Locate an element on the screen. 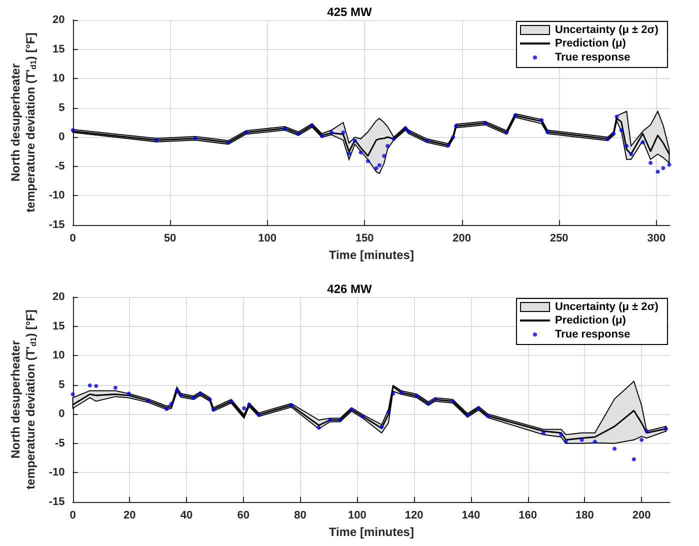 This screenshot has width=699, height=546. x-tick-label: 100 is located at coordinates (357, 516).